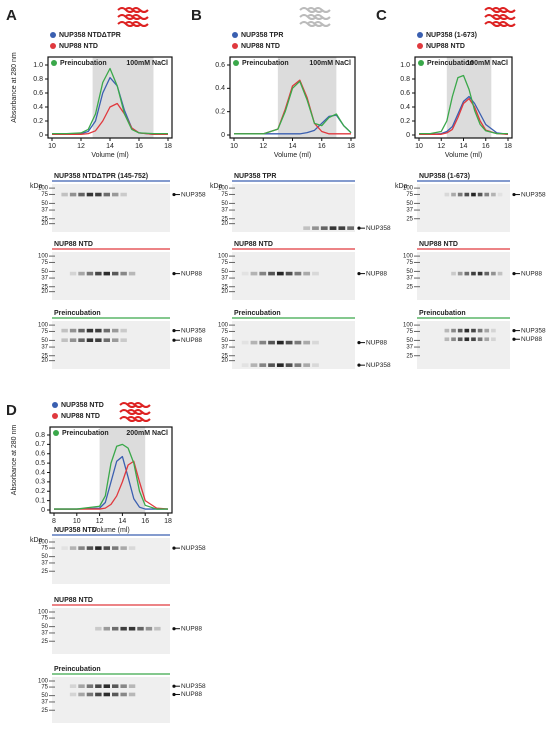  Describe the element at coordinates (77, 313) in the screenshot. I see `blot-title: Preincubation` at that location.